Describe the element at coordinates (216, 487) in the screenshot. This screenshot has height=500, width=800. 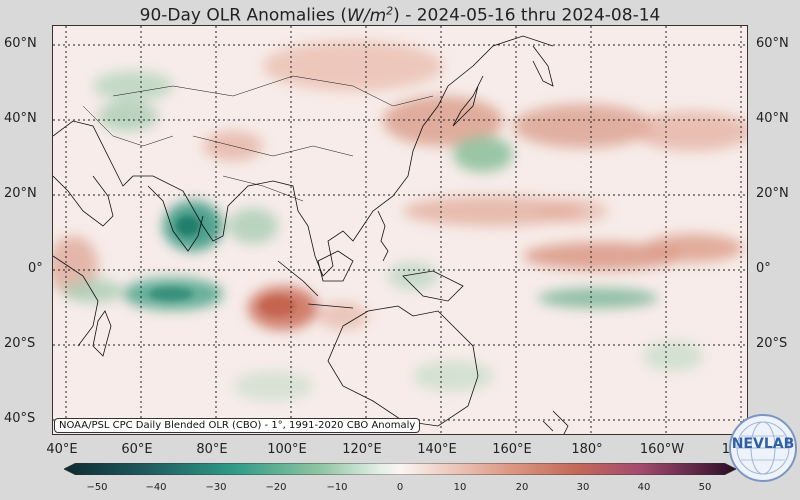
I see `colorbar-tick-m30: −30` at that location.